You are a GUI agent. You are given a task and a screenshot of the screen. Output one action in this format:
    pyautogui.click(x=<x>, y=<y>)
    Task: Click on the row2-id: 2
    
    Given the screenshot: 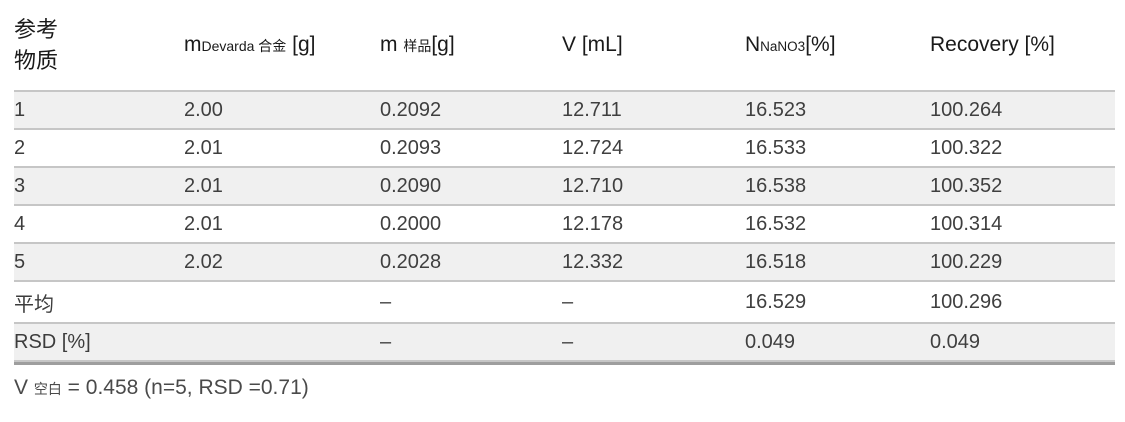 What is the action you would take?
    pyautogui.click(x=20, y=147)
    